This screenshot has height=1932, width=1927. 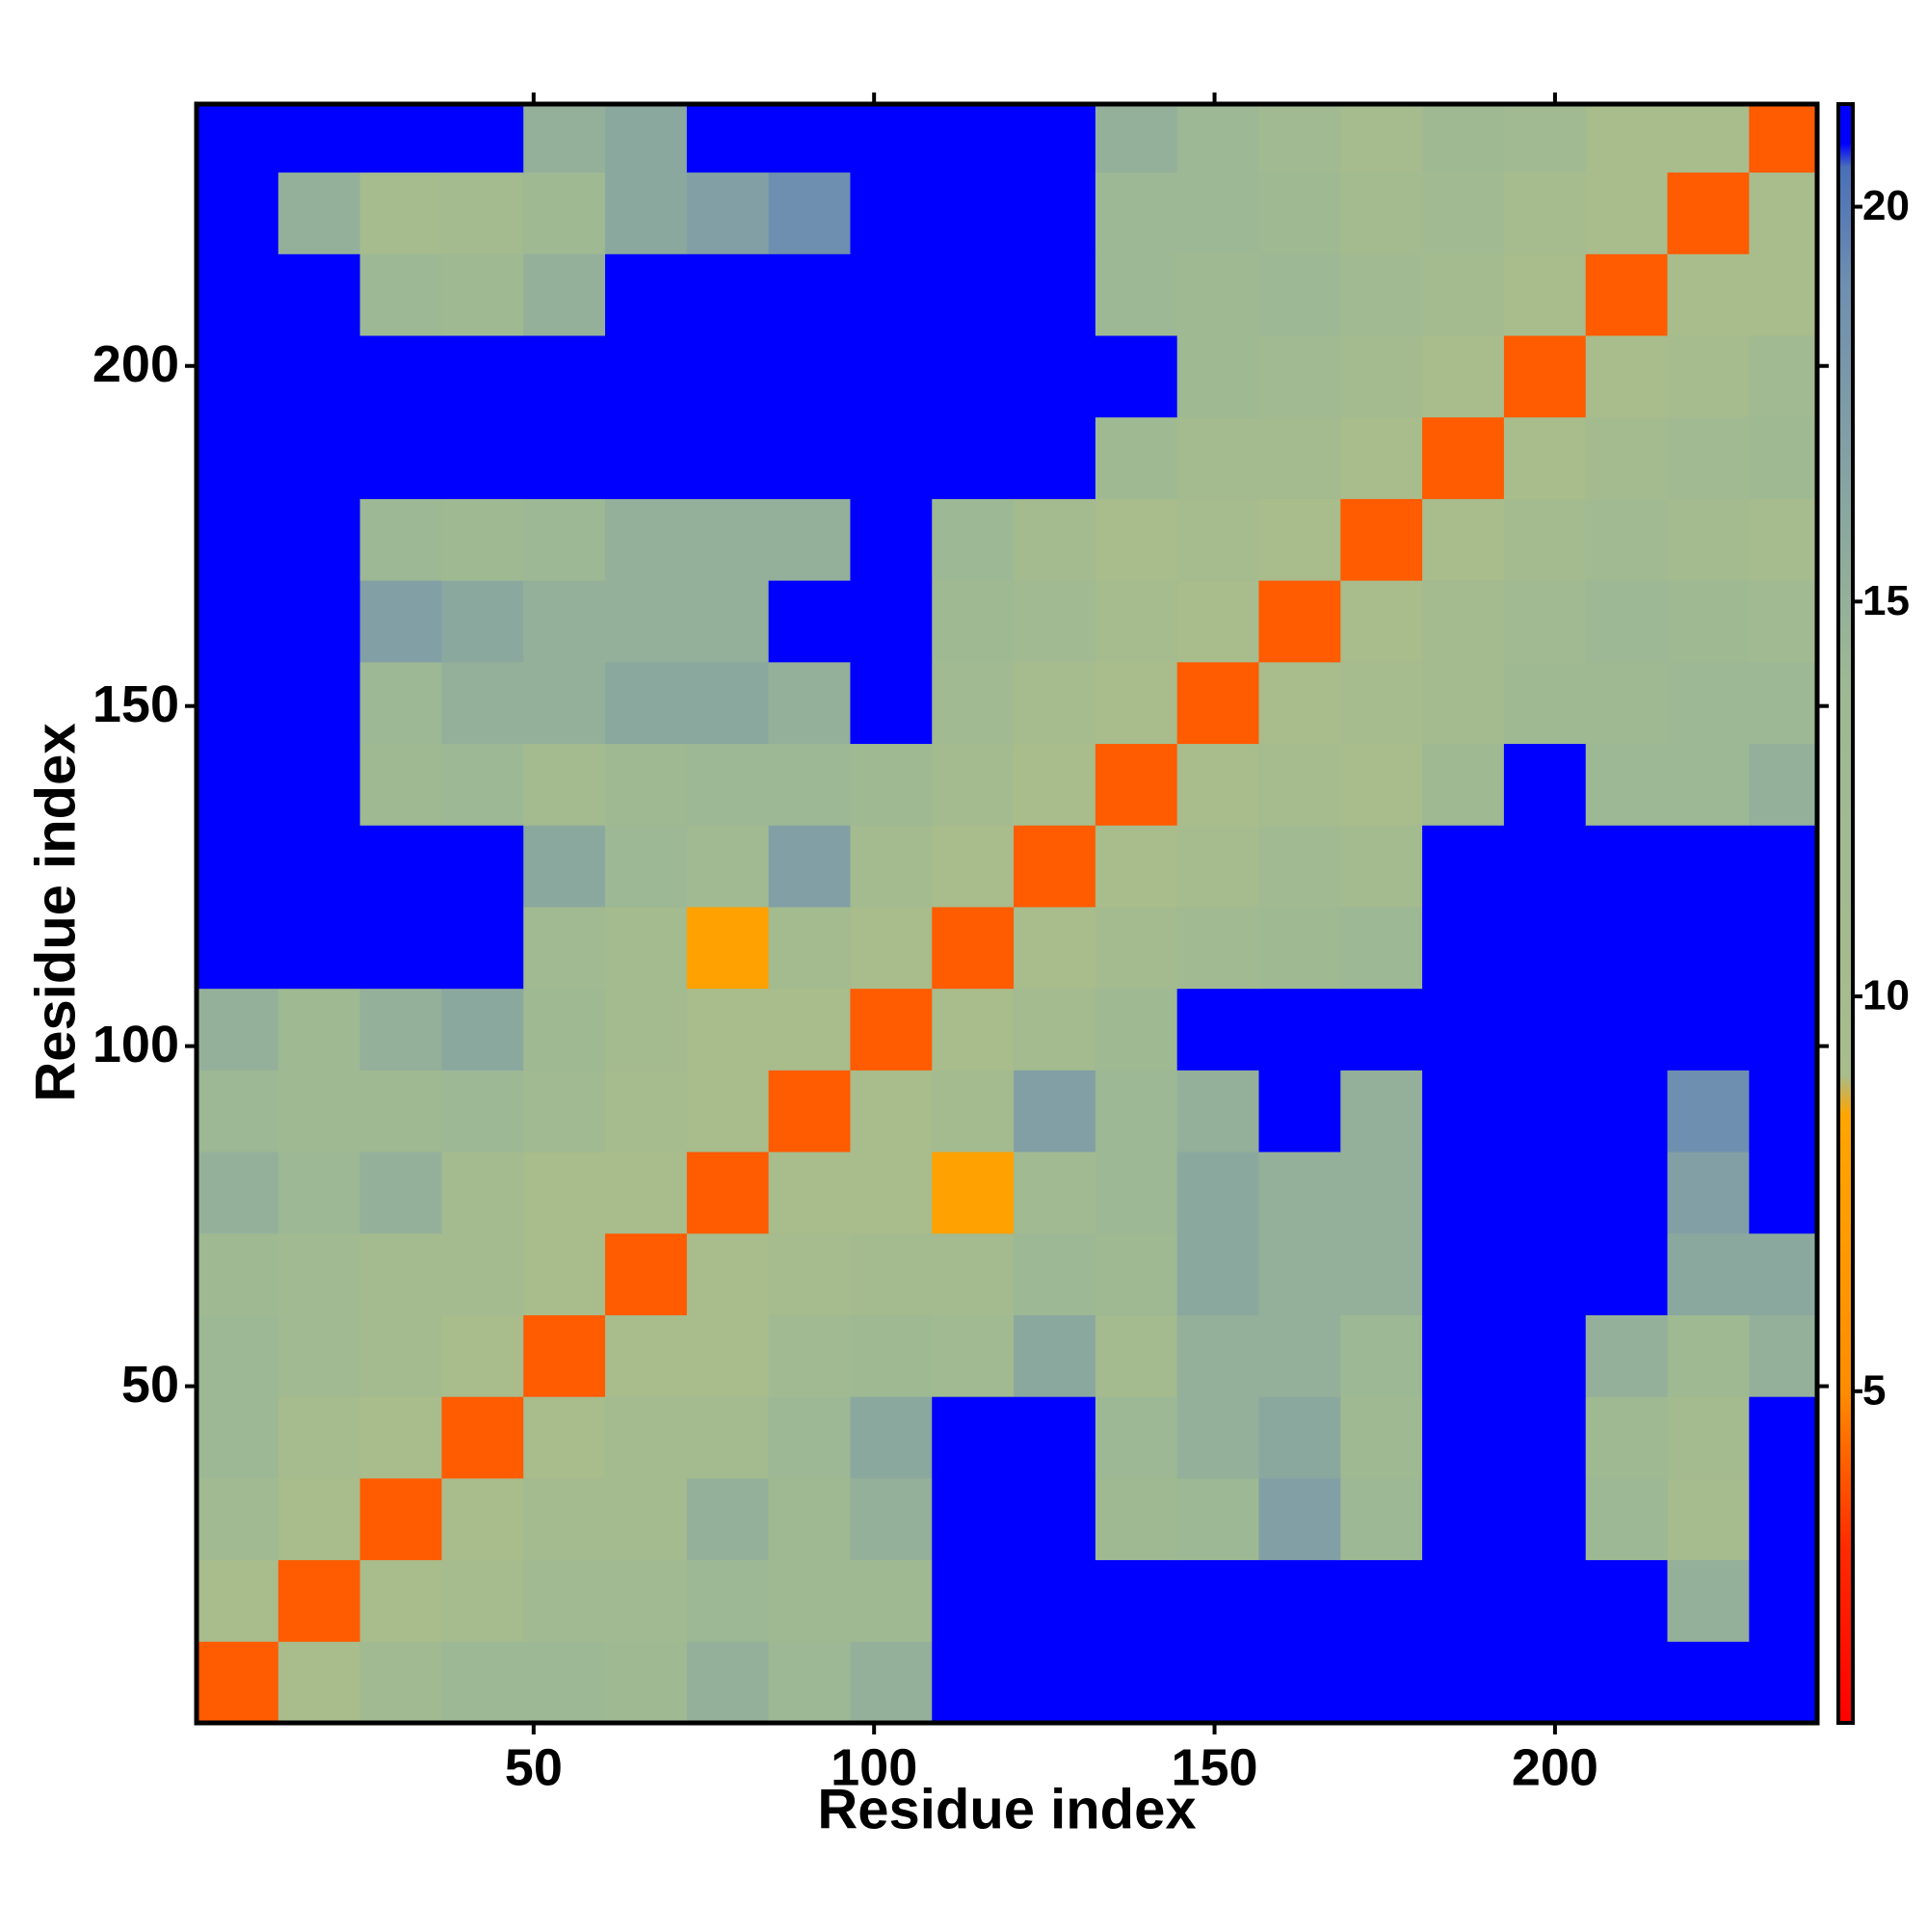 What do you see at coordinates (1886, 995) in the screenshot?
I see `colorbar-tick-label: 10` at bounding box center [1886, 995].